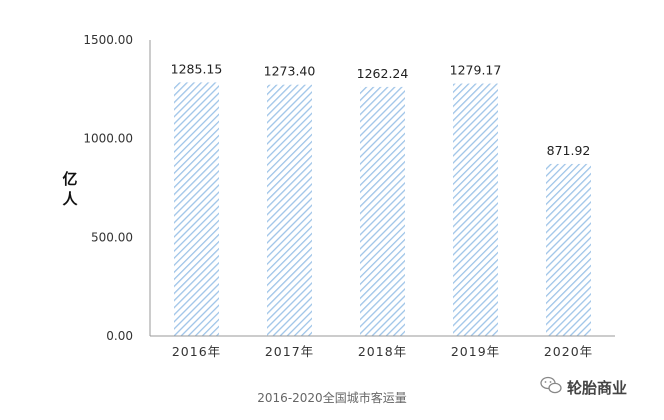 The image size is (664, 420). What do you see at coordinates (289, 351) in the screenshot?
I see `x-tick-label-2017年: 2017年` at bounding box center [289, 351].